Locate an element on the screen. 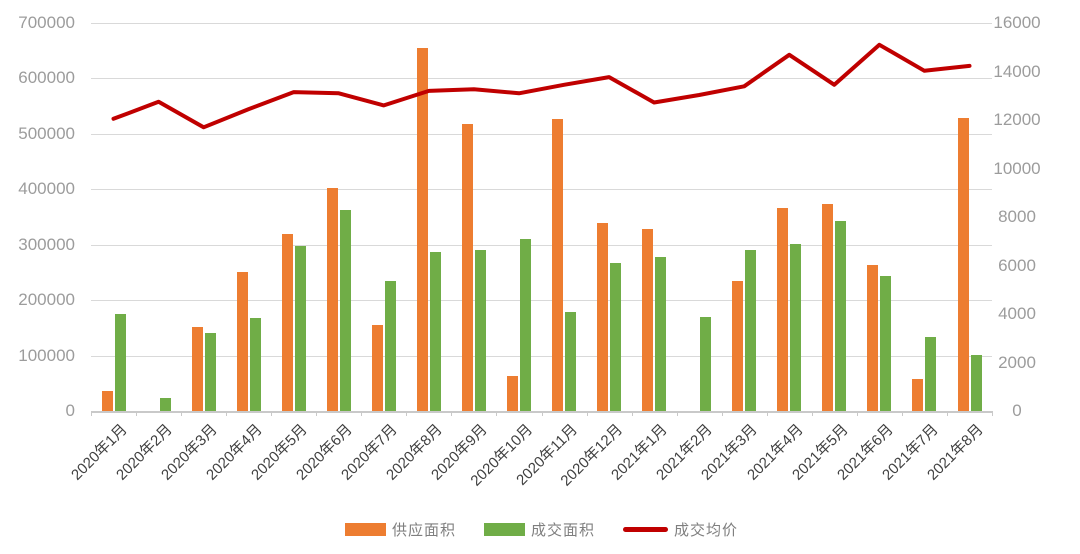 This screenshot has width=1080, height=554. legend-item-deal-area: 成交面积 is located at coordinates (539, 529).